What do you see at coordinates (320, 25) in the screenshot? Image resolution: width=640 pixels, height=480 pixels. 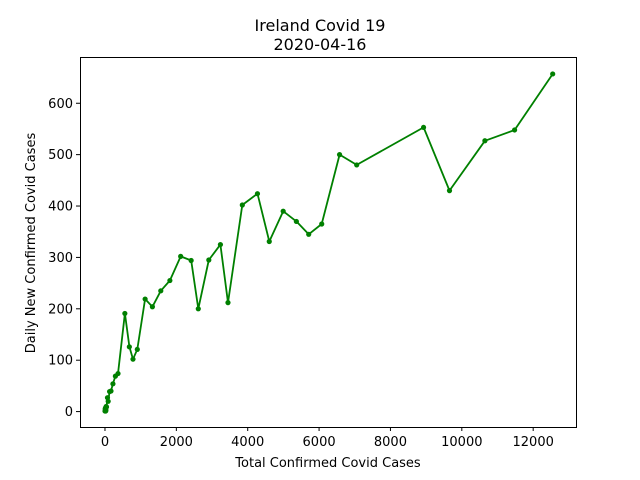 I see `chart-title: Ireland Covid 19` at bounding box center [320, 25].